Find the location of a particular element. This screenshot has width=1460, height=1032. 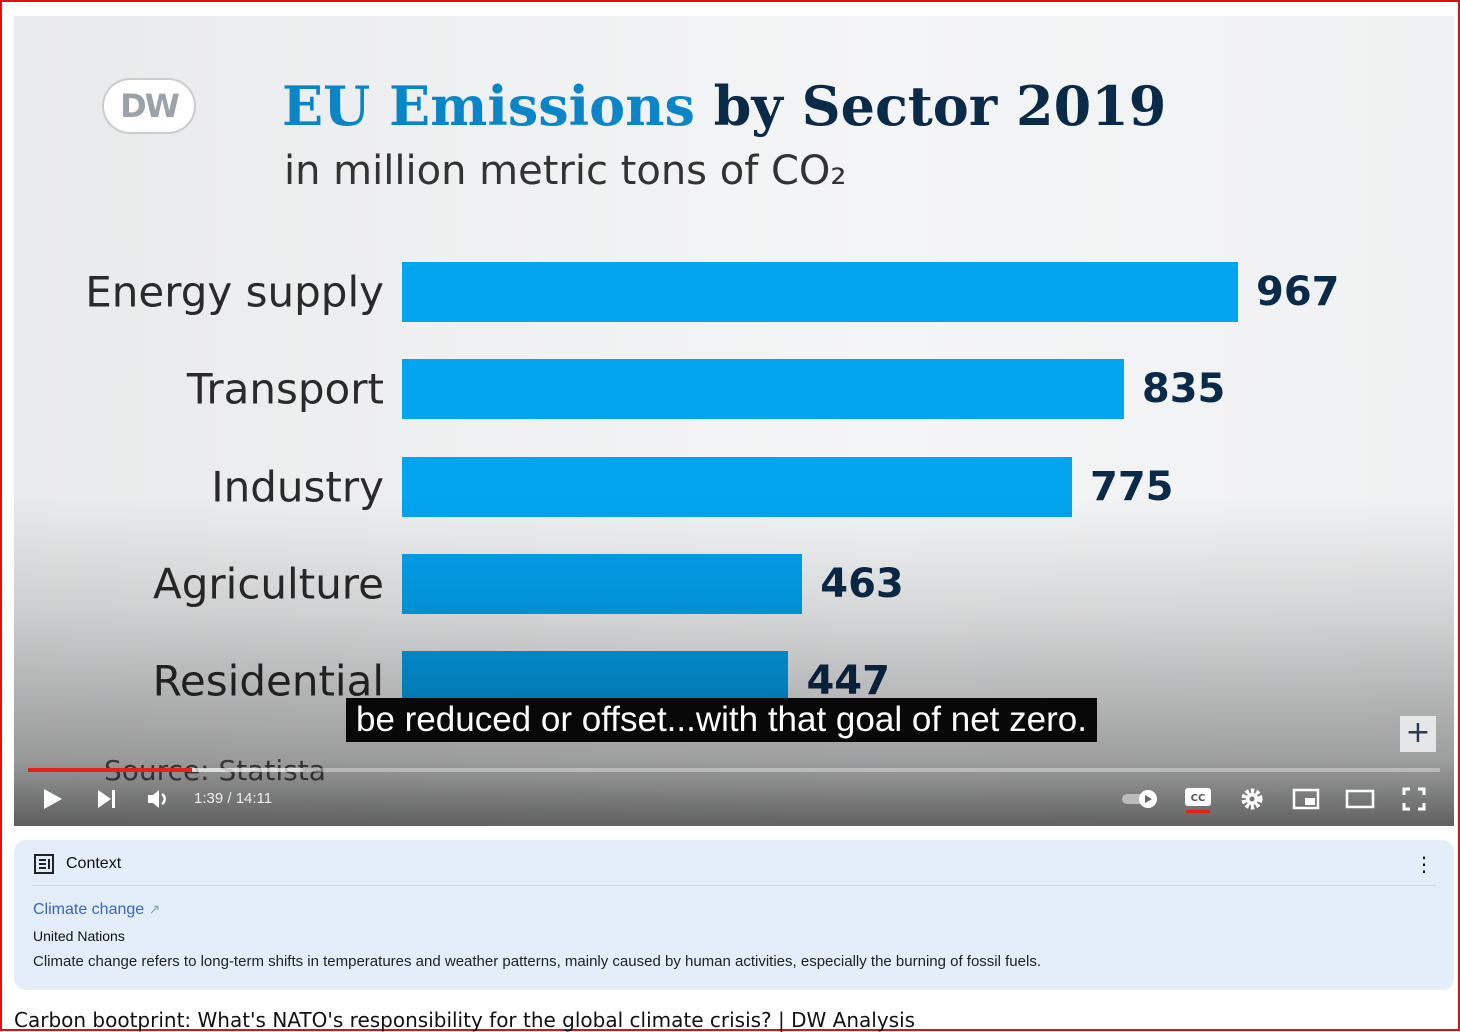

captions-button: CC is located at coordinates (1198, 799).